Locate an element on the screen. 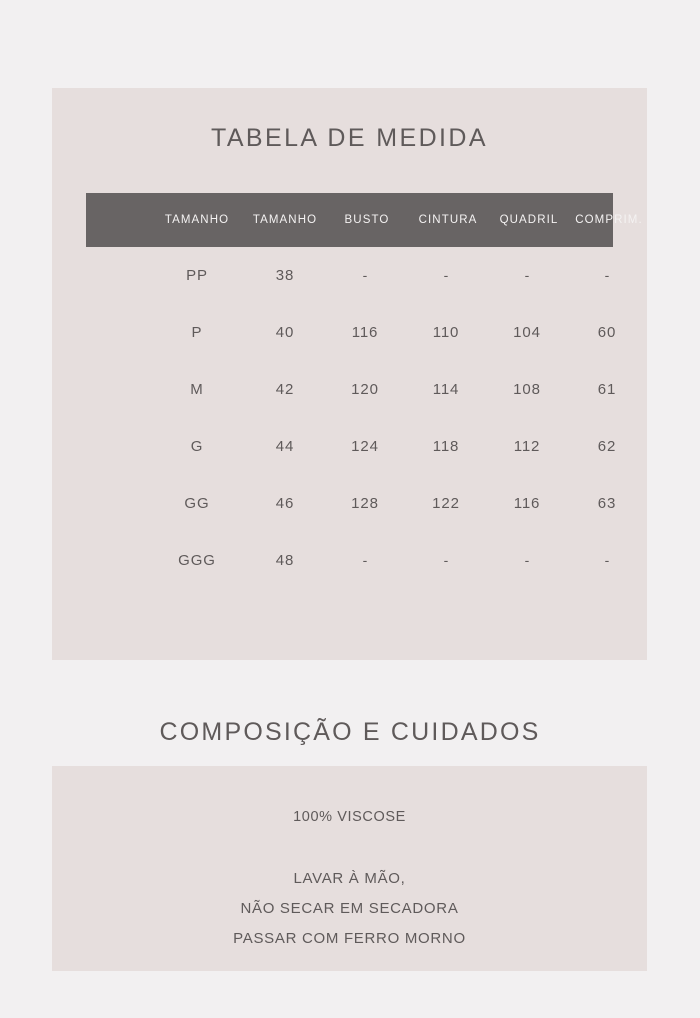  column-header-4: CINTURA is located at coordinates (448, 220).